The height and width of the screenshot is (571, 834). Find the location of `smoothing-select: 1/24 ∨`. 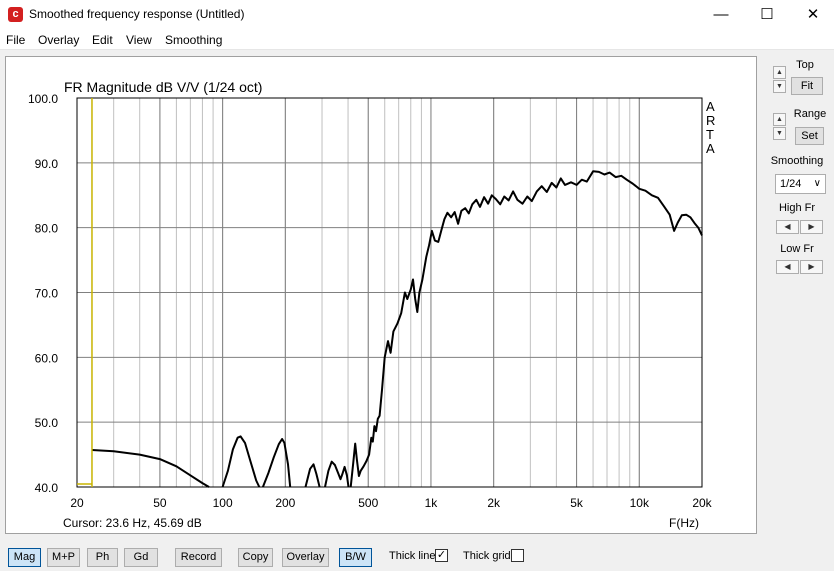

smoothing-select: 1/24 ∨ is located at coordinates (800, 184).